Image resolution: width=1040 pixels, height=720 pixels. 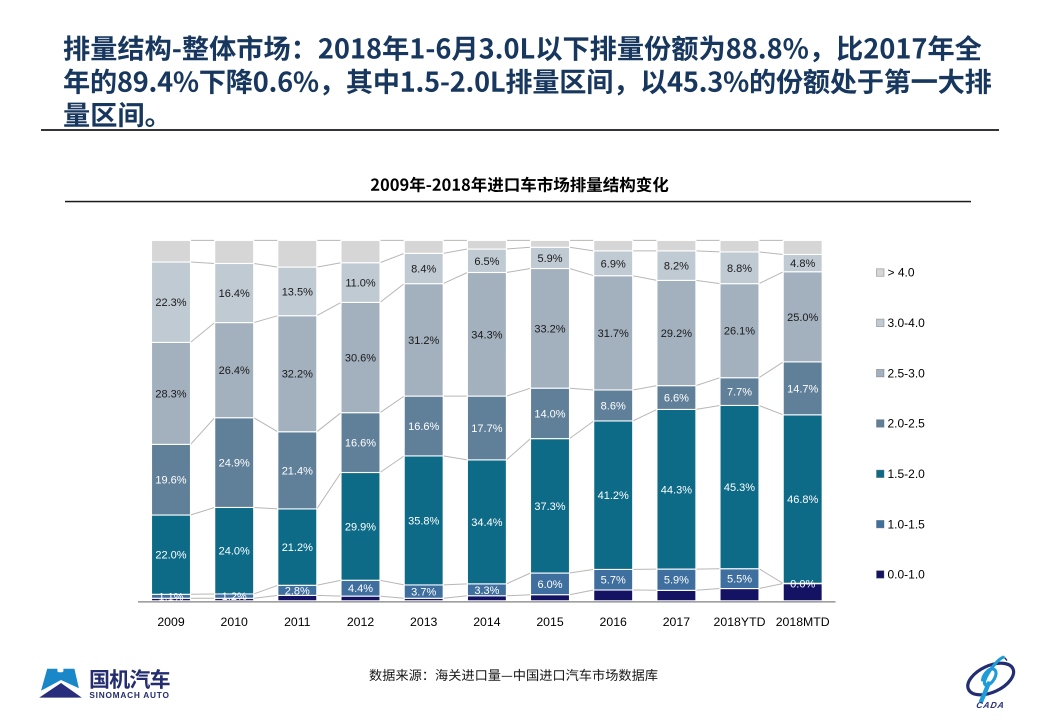 What do you see at coordinates (170, 394) in the screenshot?
I see `svg-text: 28.3%` at bounding box center [170, 394].